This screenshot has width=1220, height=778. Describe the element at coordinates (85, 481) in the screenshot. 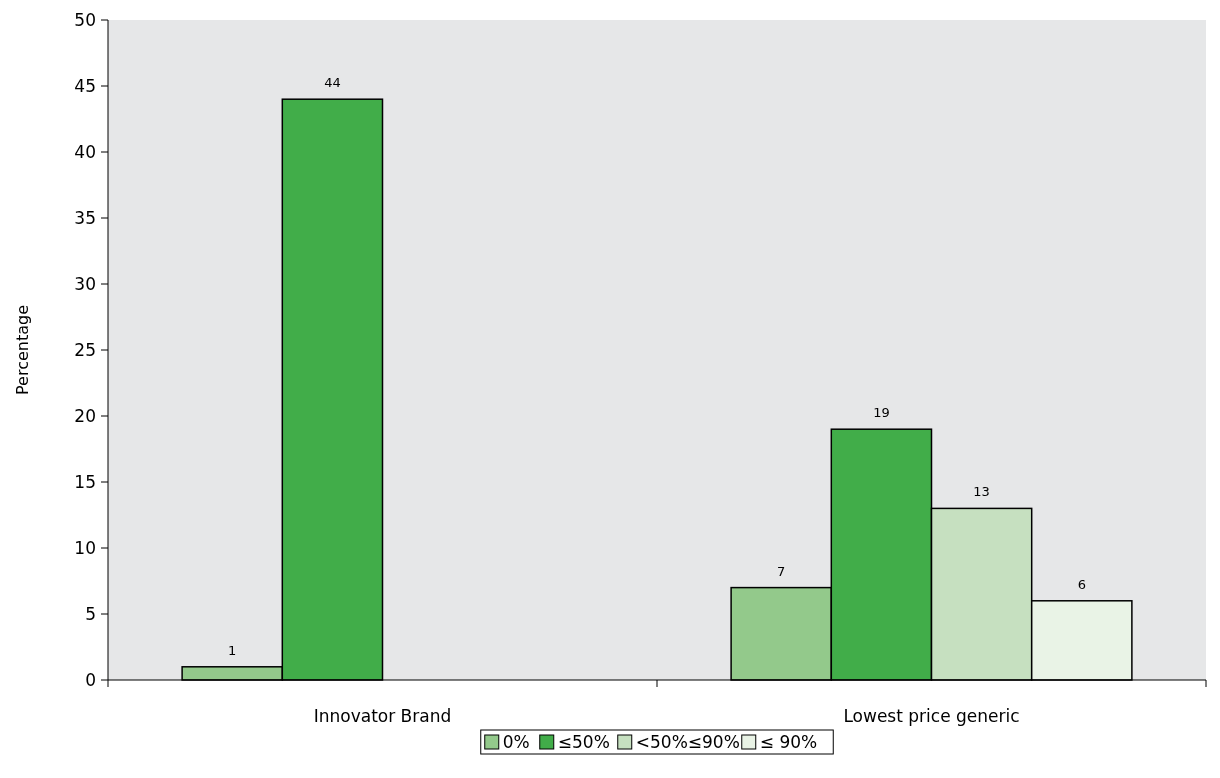

I see `y-tick-label: 15` at that location.